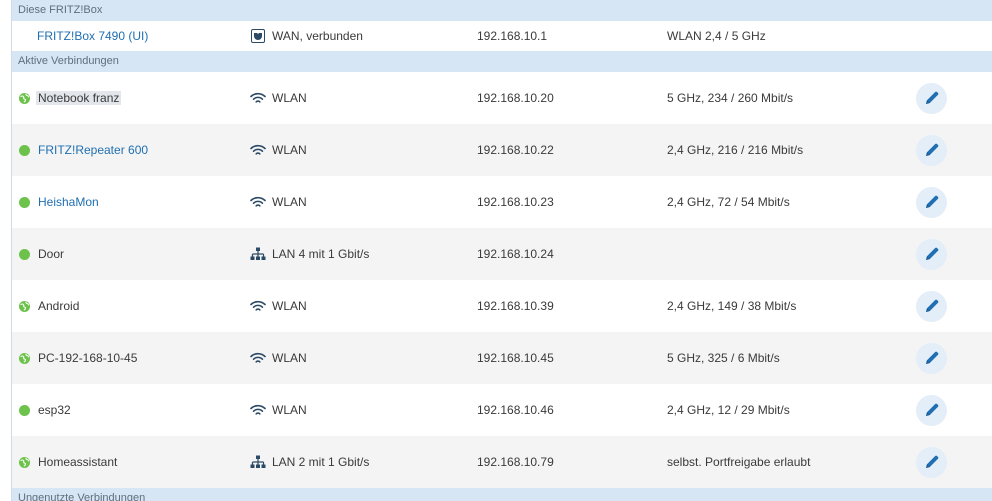  Describe the element at coordinates (728, 410) in the screenshot. I see `device-properties: 2,4 GHz, 12 / 29 Mbit/s` at that location.